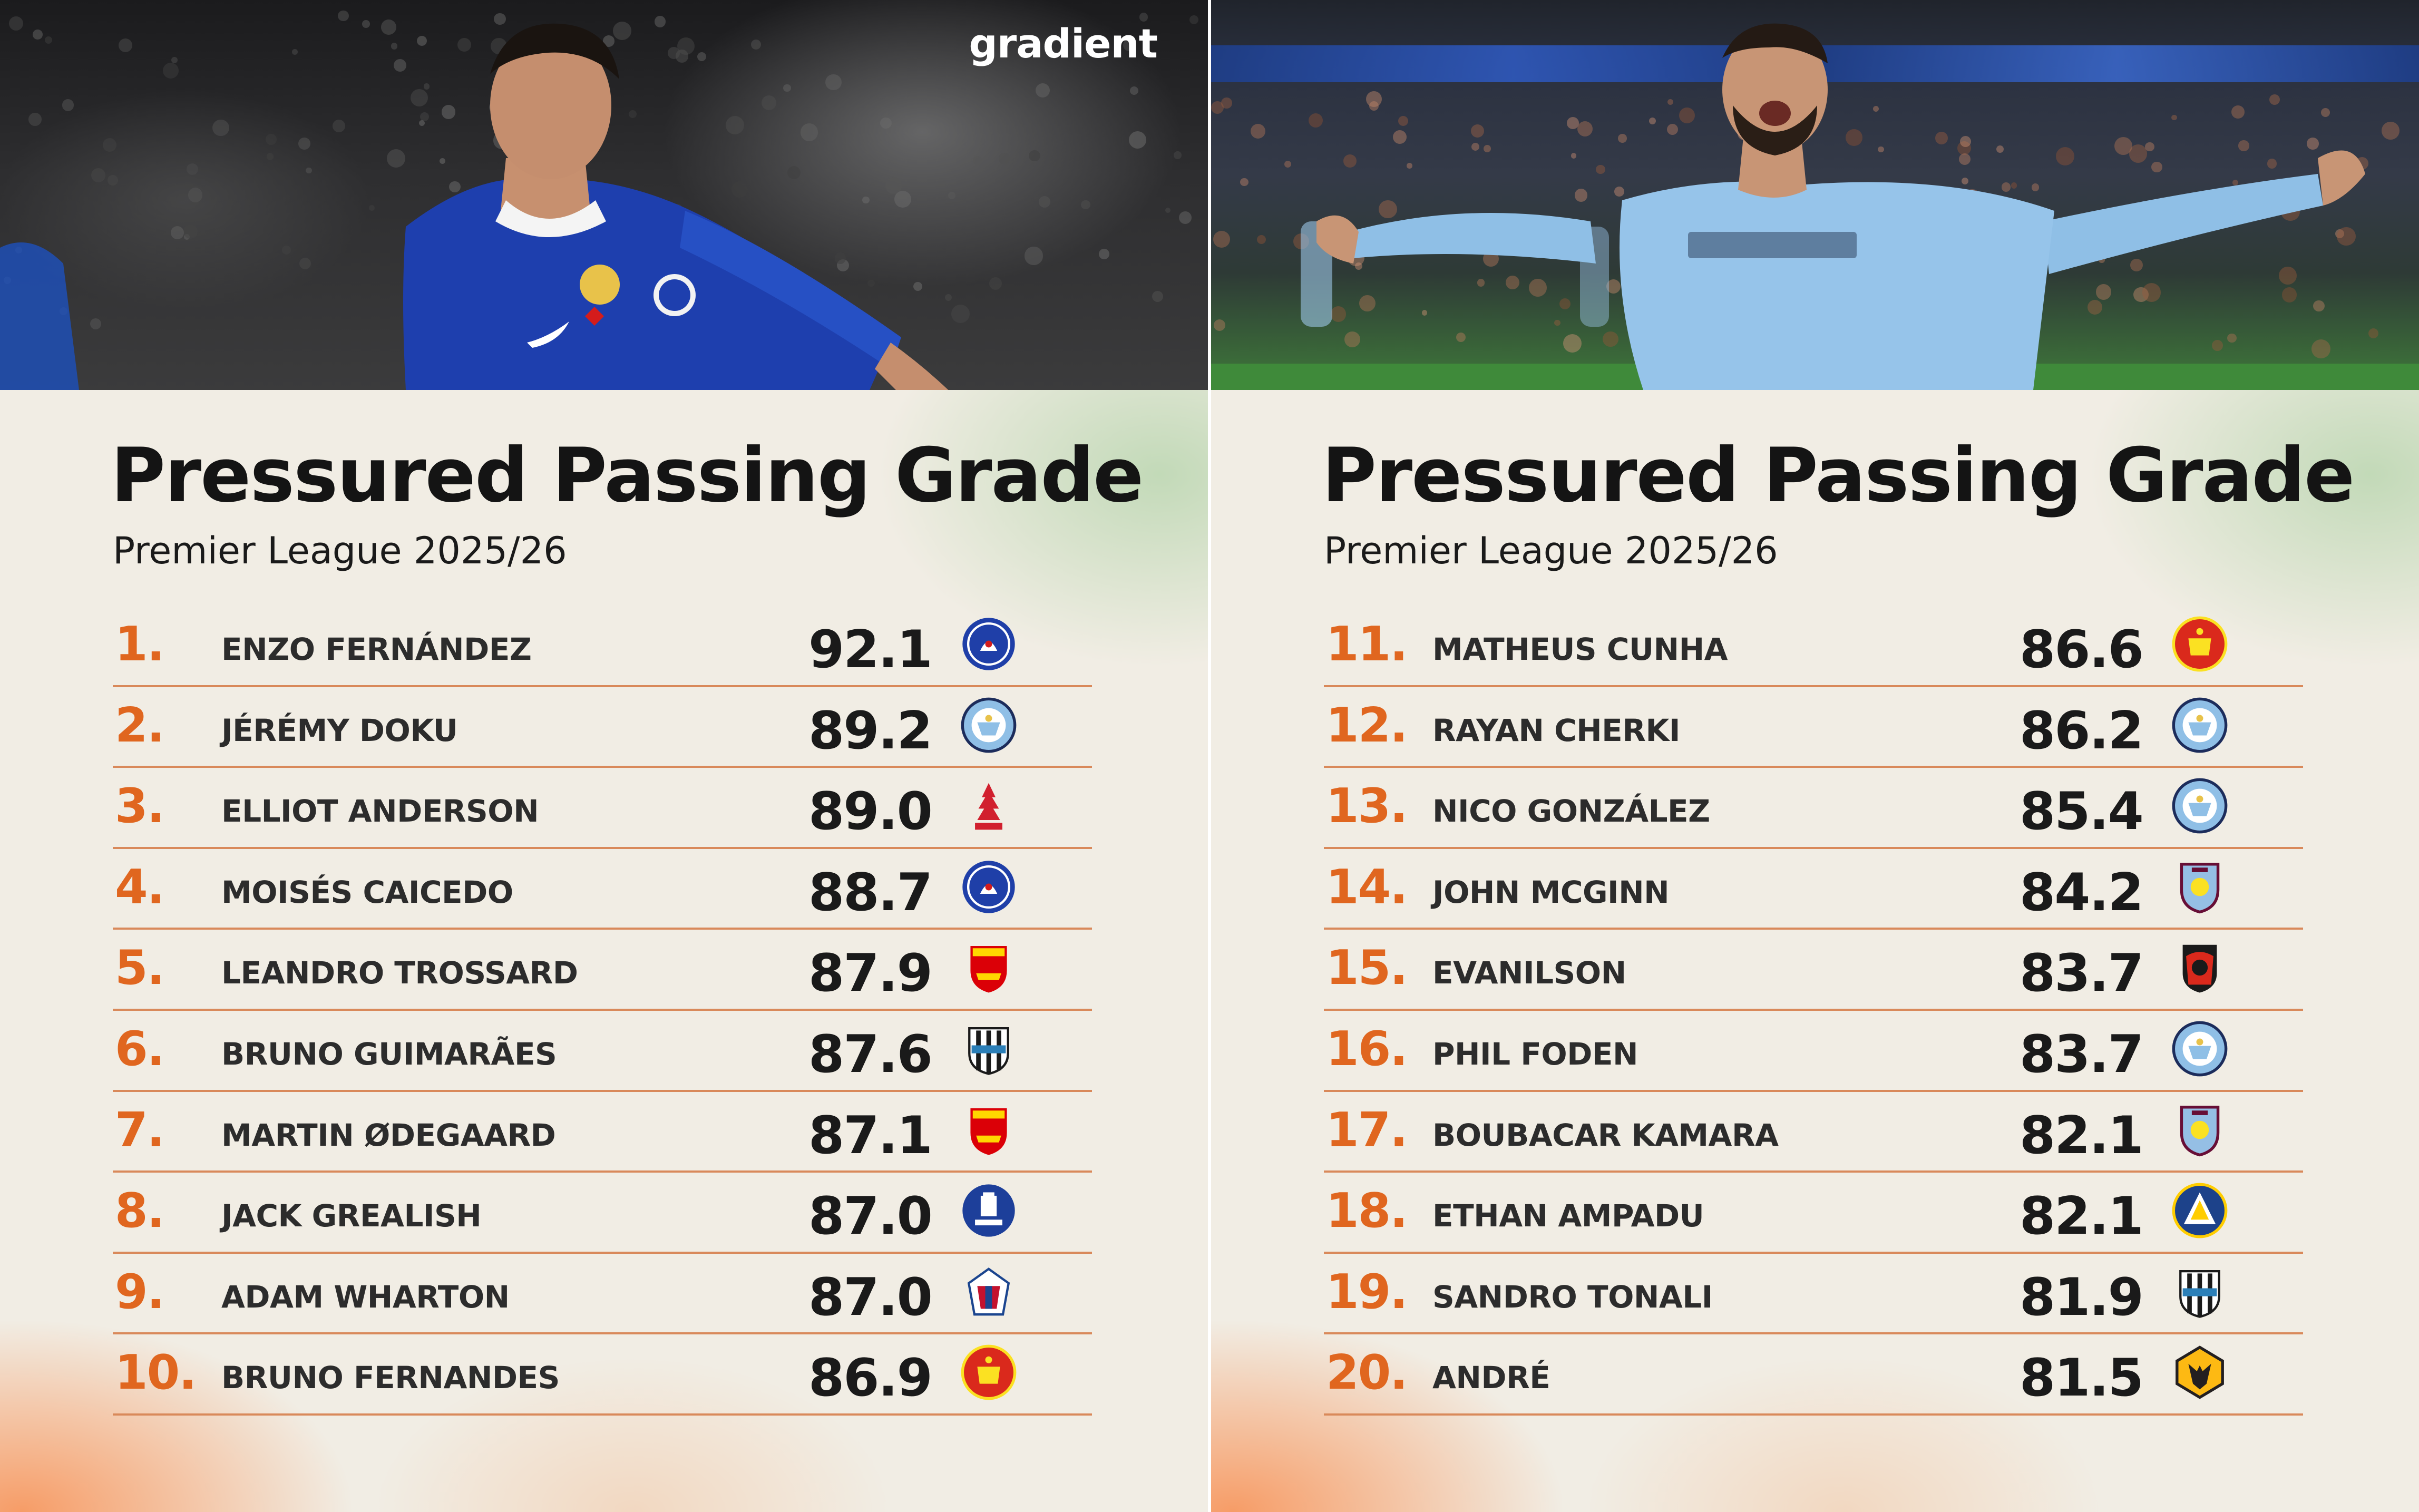 The width and height of the screenshot is (2419, 1512). Describe the element at coordinates (2082, 812) in the screenshot. I see `grade-value: 85.4` at that location.